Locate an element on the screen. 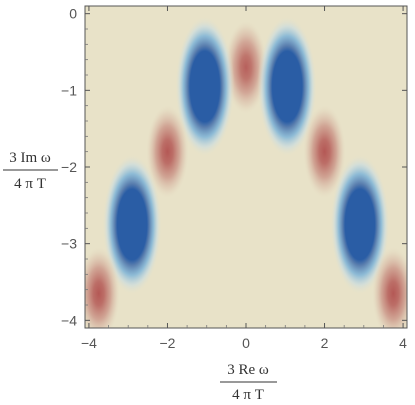  y-axis-label-denominator: 4 π T is located at coordinates (30, 184).